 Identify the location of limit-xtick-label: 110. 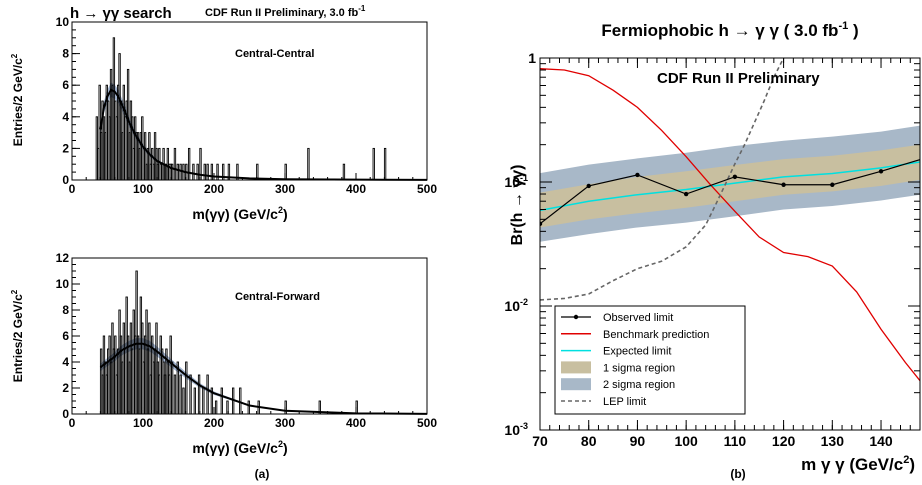
(735, 441).